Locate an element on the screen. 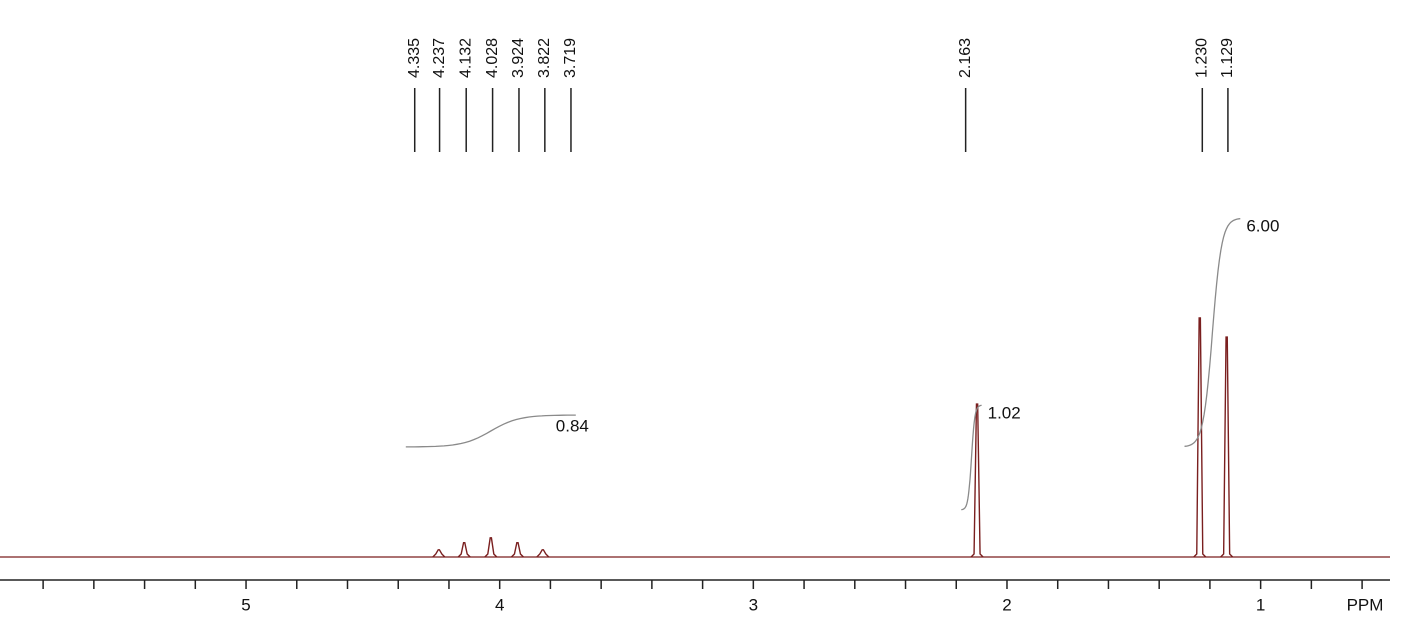 This screenshot has height=641, width=1425. x-tick-label: 4 is located at coordinates (499, 604).